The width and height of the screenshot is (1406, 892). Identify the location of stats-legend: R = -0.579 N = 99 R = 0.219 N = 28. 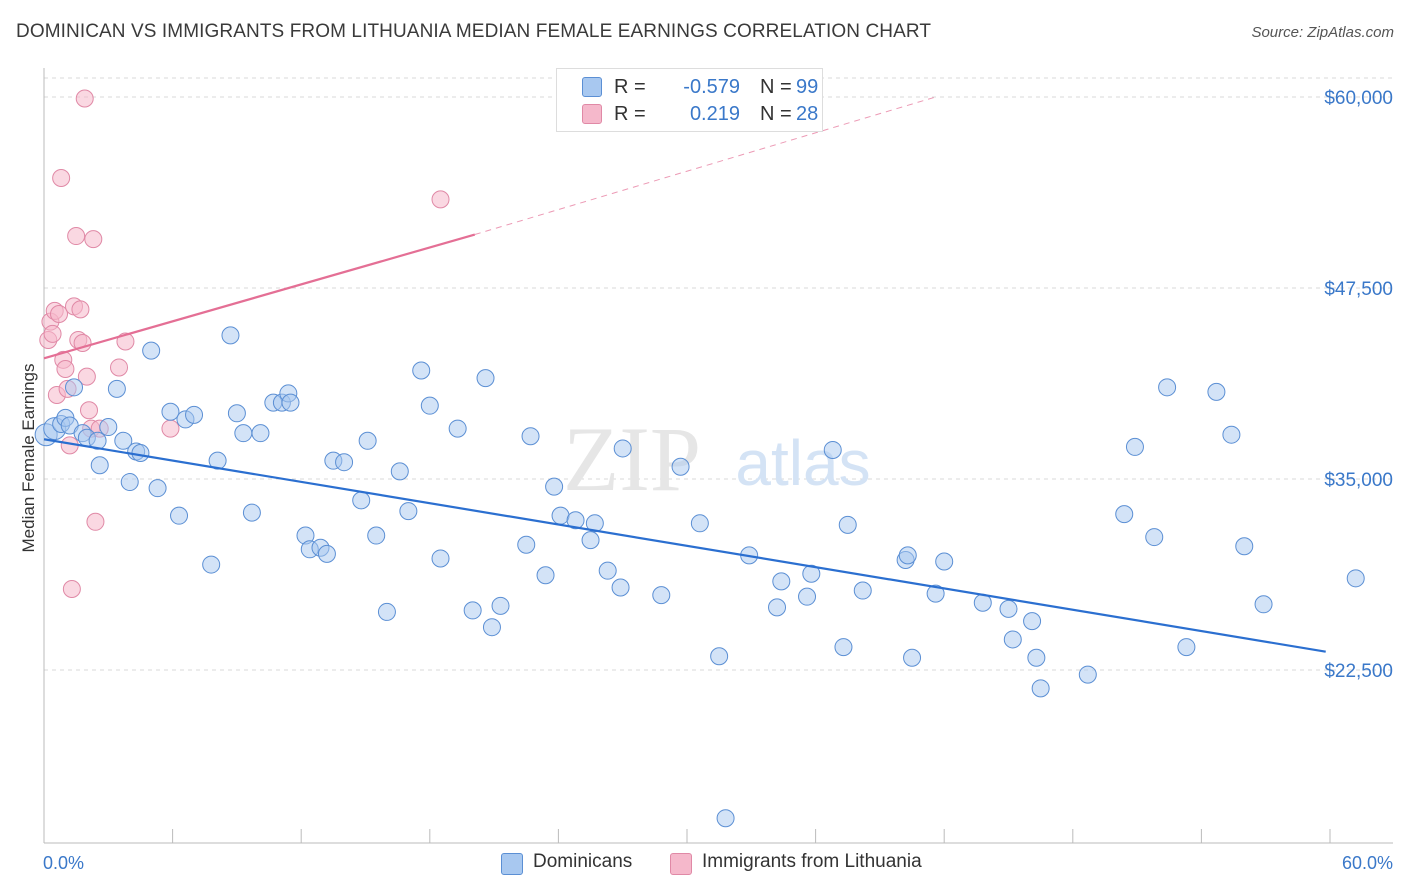
(689, 100).